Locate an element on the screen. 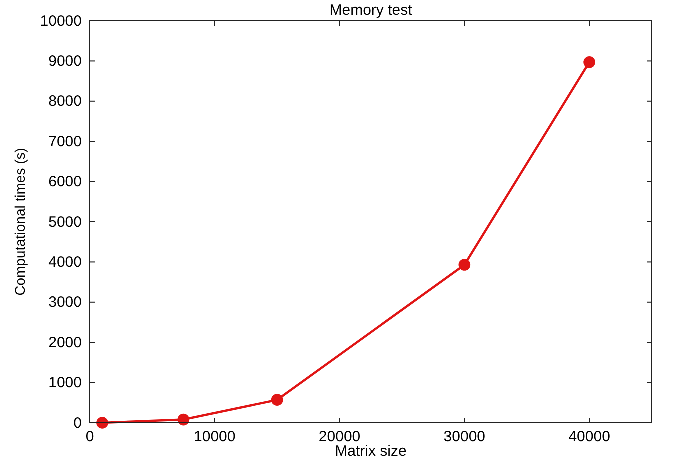 The image size is (694, 458). y-tick-label: 0 is located at coordinates (78, 423).